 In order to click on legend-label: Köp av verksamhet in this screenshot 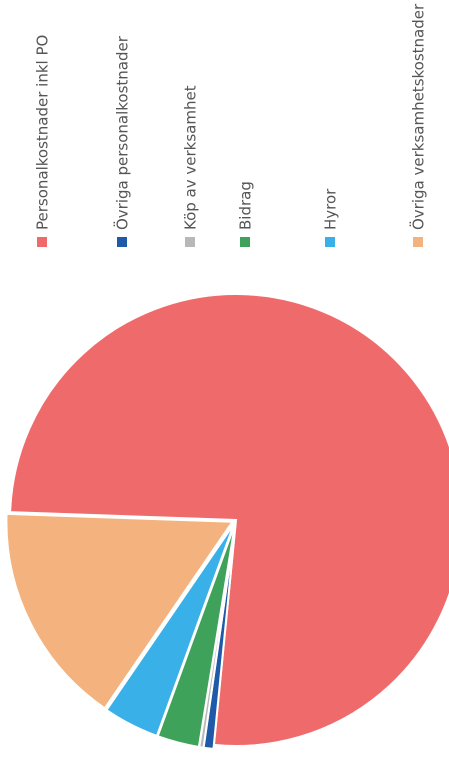, I will do `click(191, 157)`.